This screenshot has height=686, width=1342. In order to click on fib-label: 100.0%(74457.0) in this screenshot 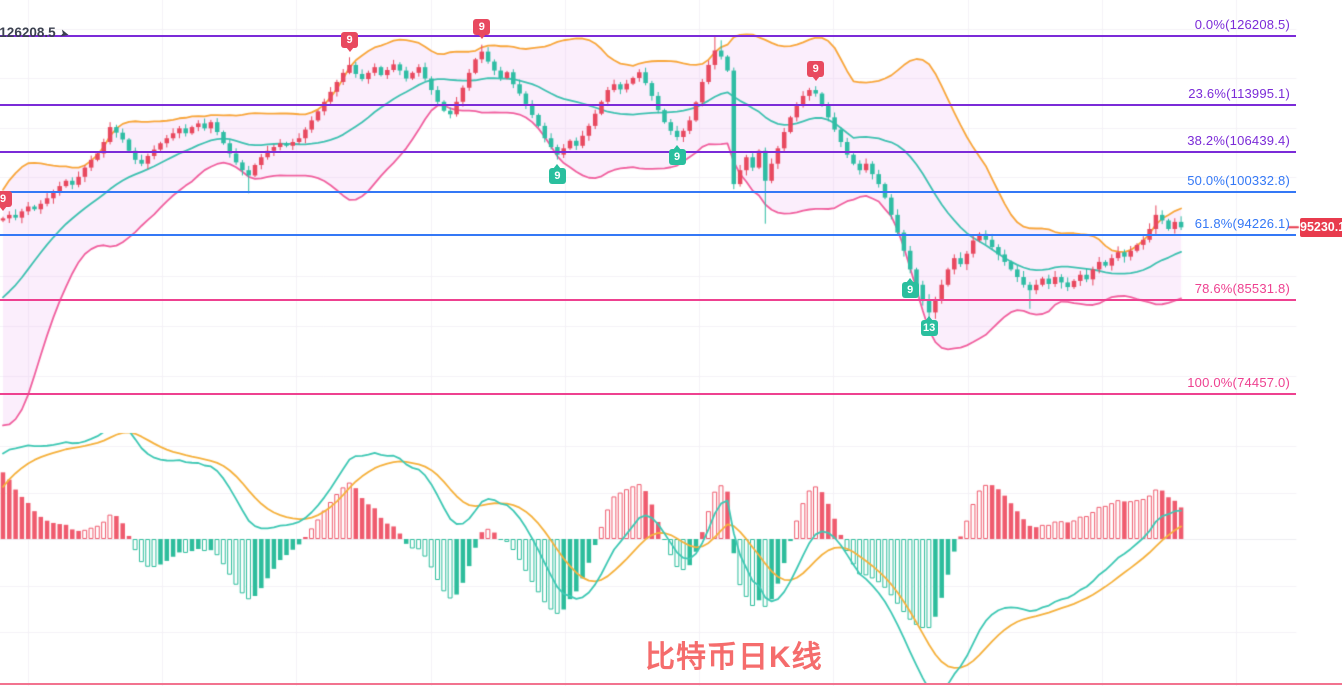, I will do `click(1238, 383)`.